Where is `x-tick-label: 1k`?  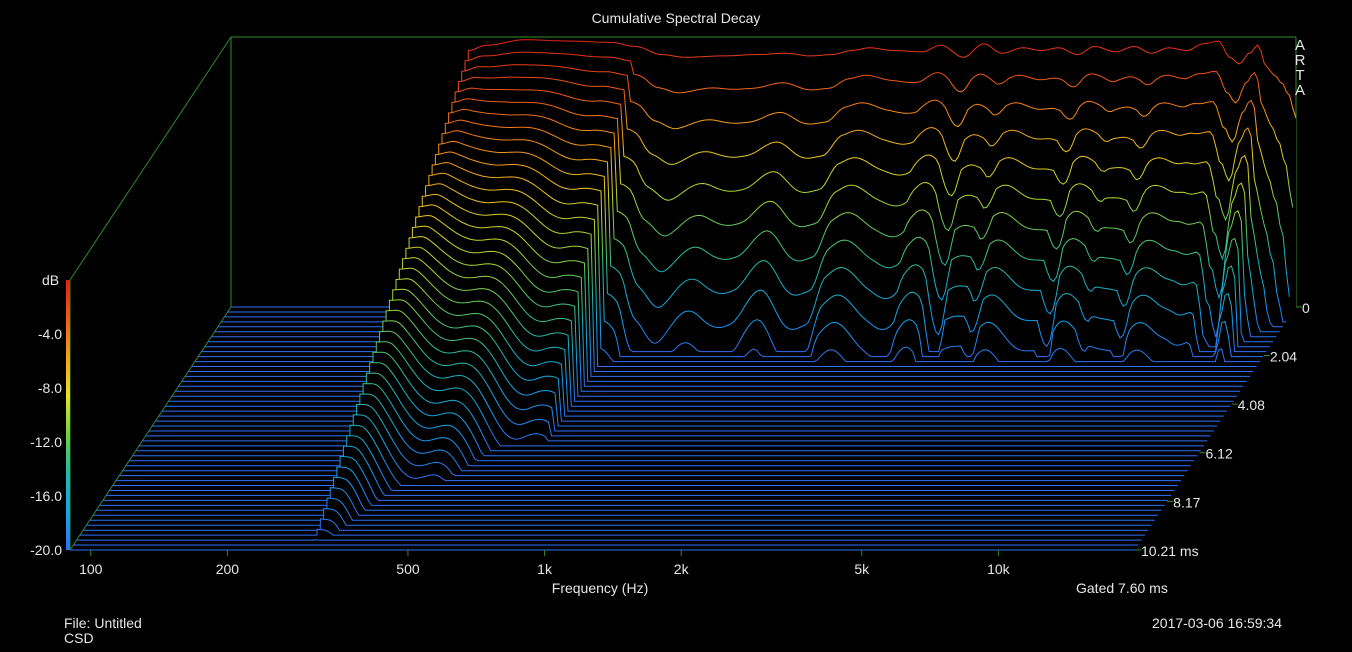 x-tick-label: 1k is located at coordinates (545, 569).